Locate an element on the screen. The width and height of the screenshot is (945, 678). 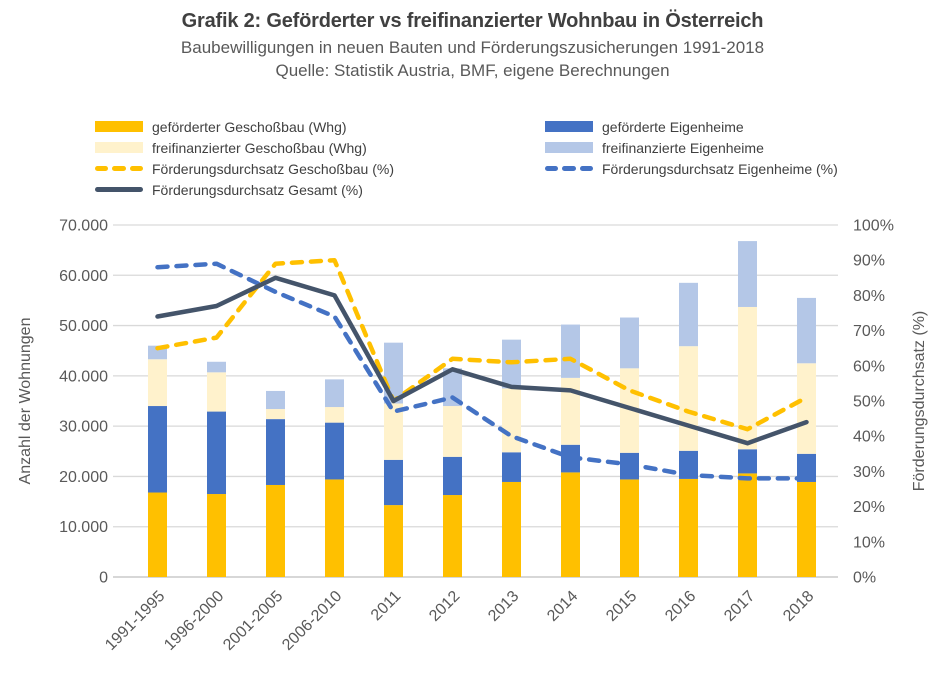
legend-item: freifinanzierte Eigenheime is located at coordinates (691, 148).